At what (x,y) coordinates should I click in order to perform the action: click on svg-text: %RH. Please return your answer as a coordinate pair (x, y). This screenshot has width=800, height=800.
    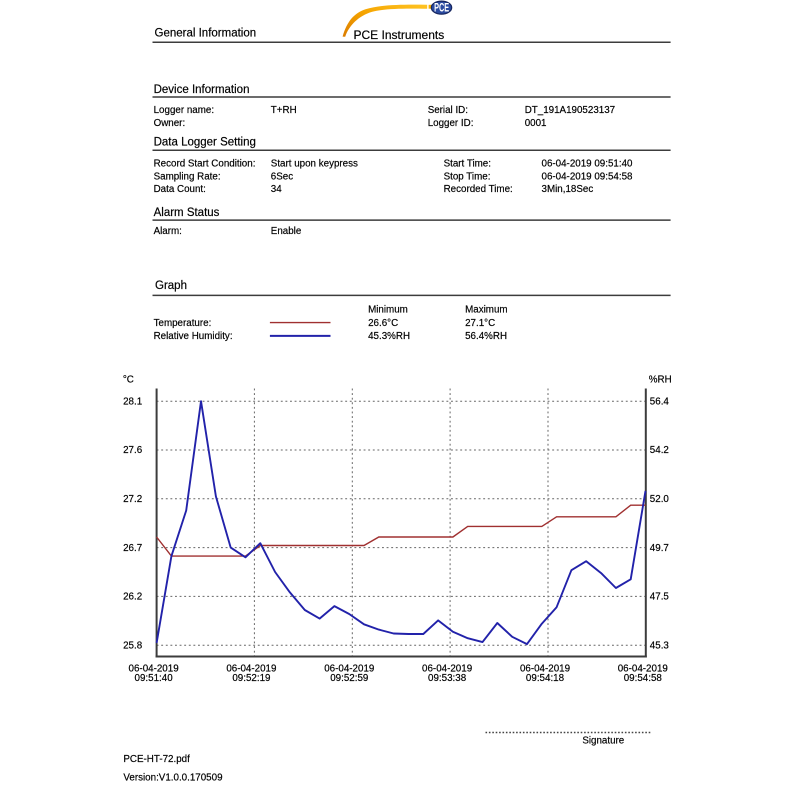
    Looking at the image, I should click on (660, 380).